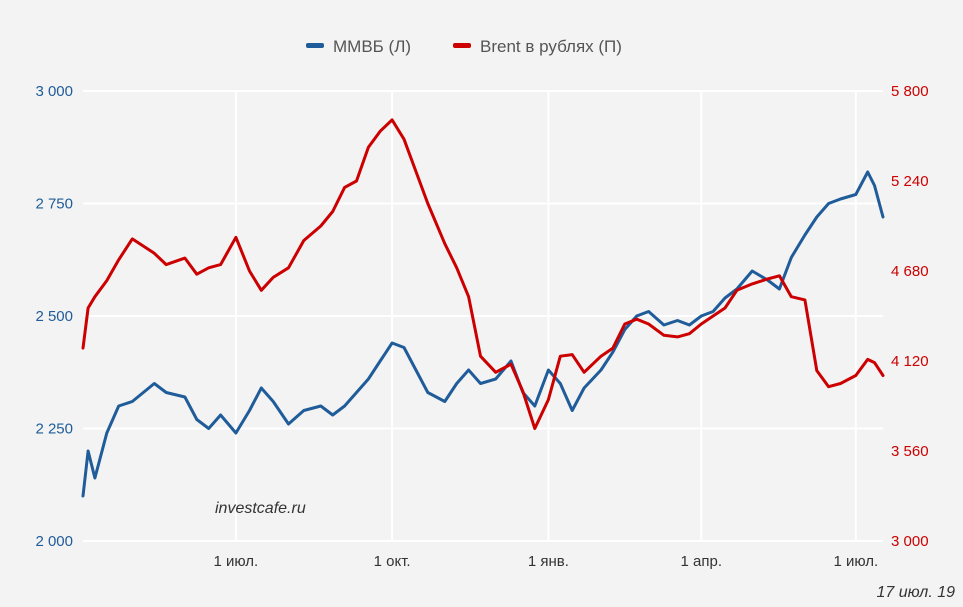 The image size is (963, 607). I want to click on x-axis: 1 июл. 1 окт. 1 янв. 1 апр. 1 июл., so click(545, 561).